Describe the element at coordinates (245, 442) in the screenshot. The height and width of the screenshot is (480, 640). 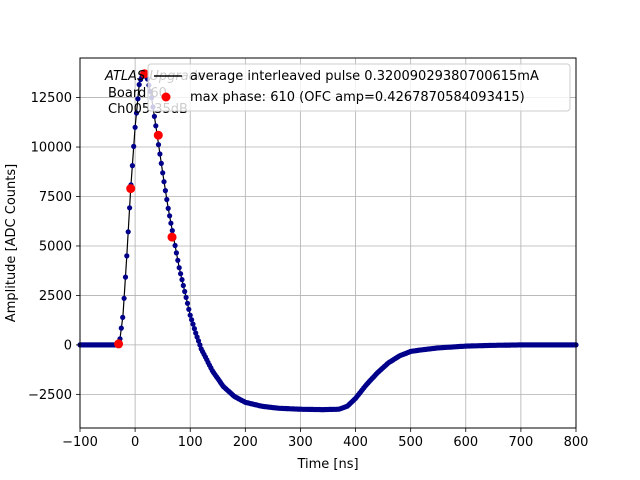
I see `x-tick-label: 200` at that location.